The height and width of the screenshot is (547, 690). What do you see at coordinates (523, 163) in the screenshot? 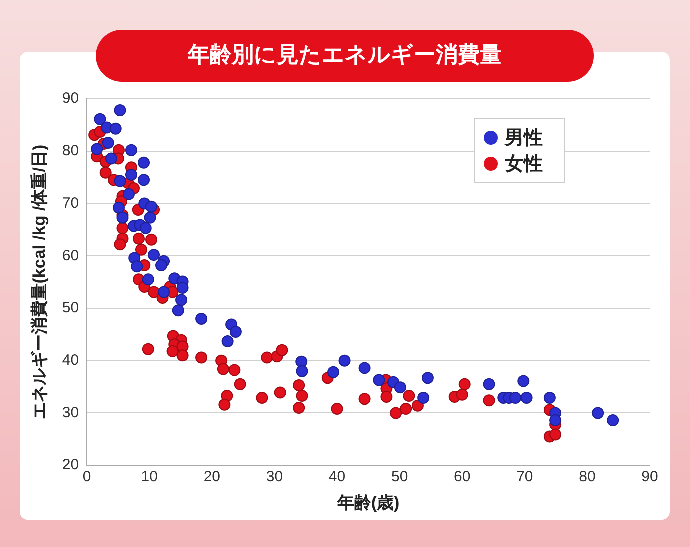
I see `legend-label: 女性` at bounding box center [523, 163].